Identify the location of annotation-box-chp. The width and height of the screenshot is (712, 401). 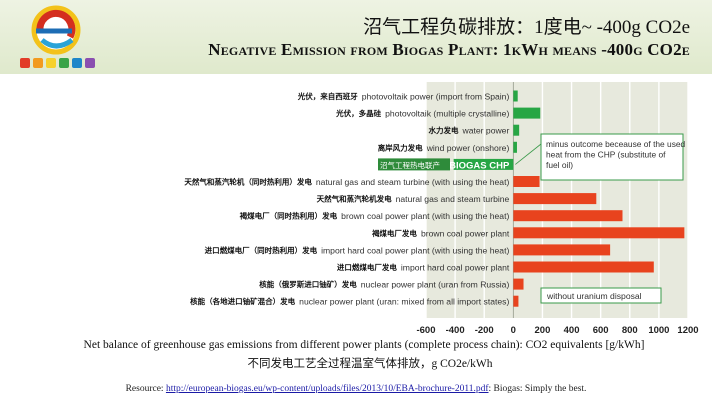
(612, 157).